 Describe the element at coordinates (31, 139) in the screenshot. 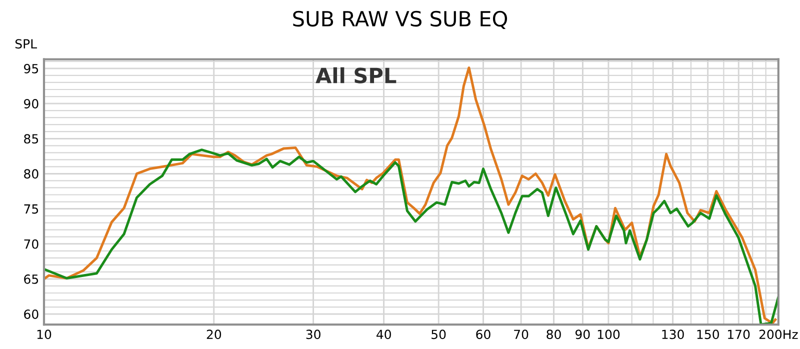

I see `y-tick-label: 85` at that location.